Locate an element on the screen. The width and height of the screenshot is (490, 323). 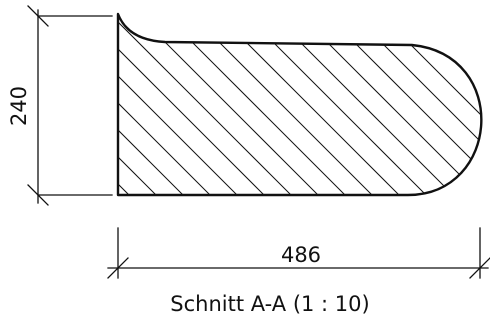
width-tick-right is located at coordinates (479, 268).